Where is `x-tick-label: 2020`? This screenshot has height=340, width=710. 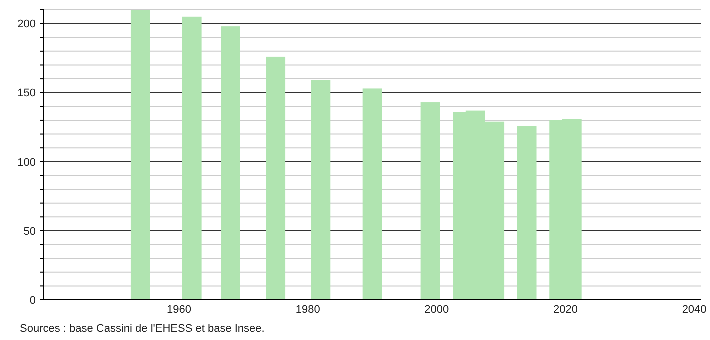 x-tick-label: 2020 is located at coordinates (565, 310).